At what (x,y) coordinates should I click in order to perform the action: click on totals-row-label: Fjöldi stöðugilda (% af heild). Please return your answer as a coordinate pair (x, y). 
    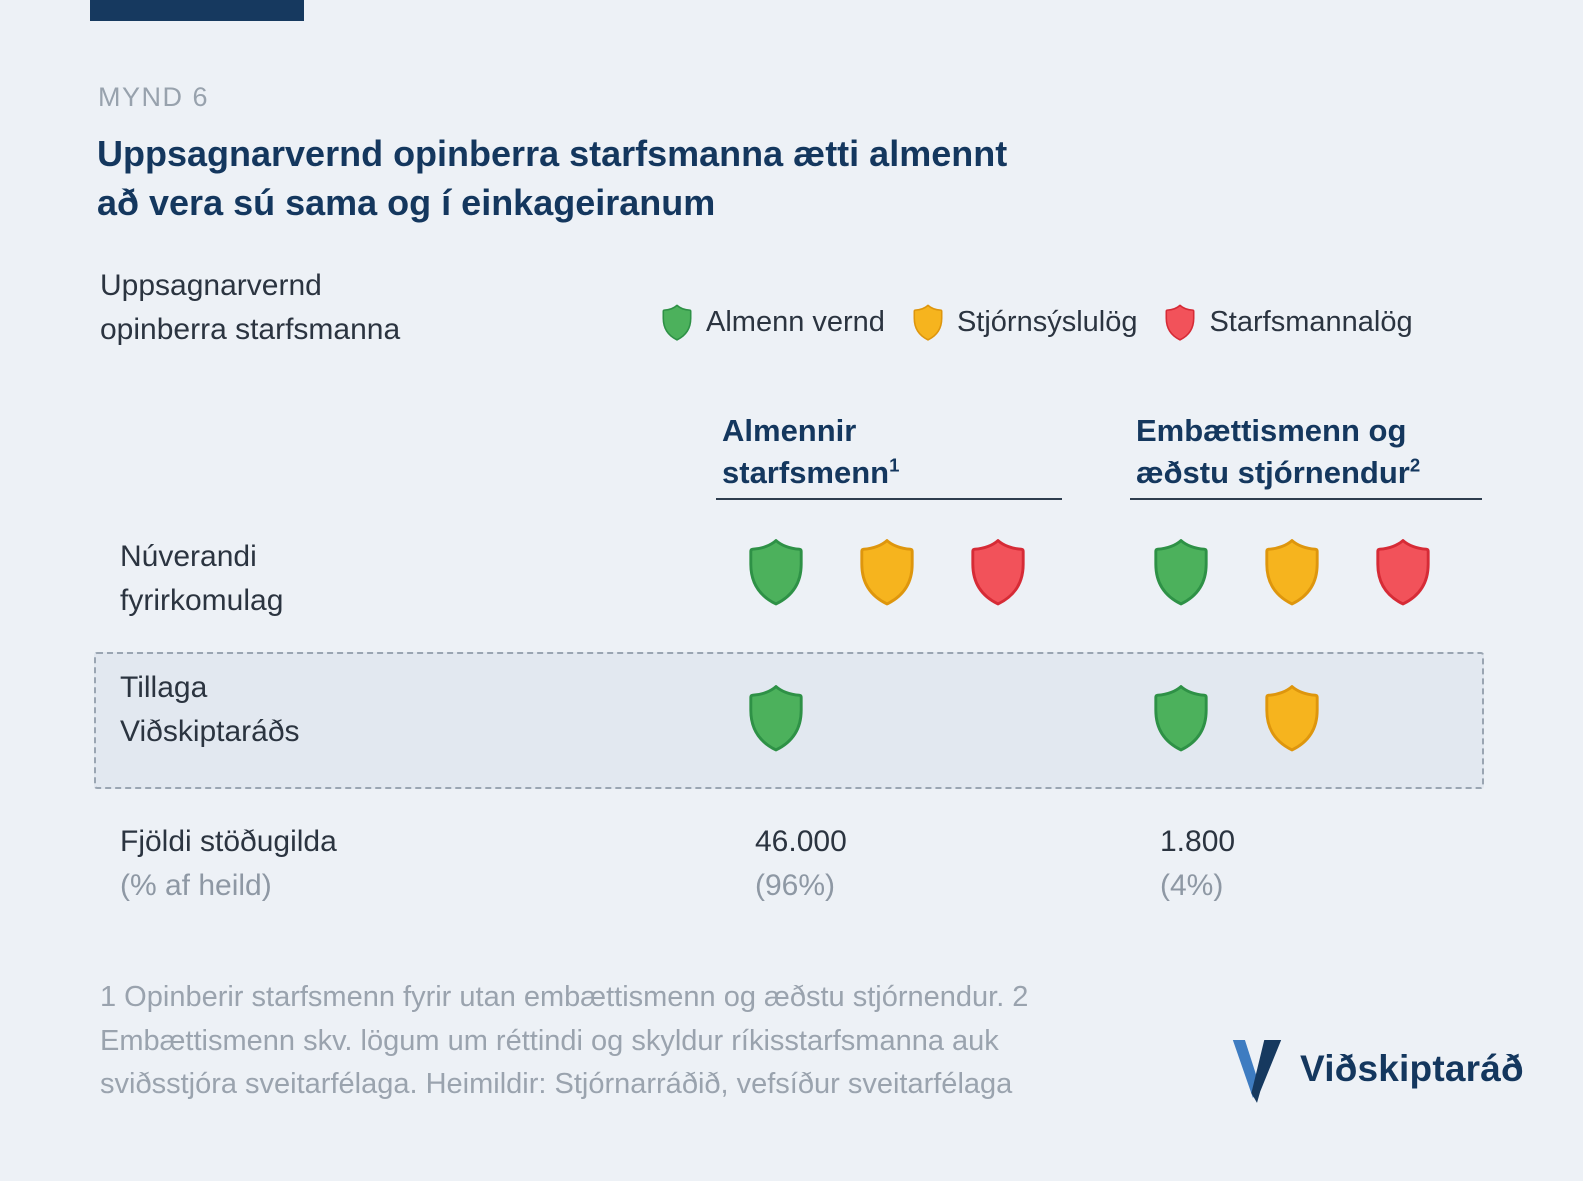
    Looking at the image, I should click on (228, 864).